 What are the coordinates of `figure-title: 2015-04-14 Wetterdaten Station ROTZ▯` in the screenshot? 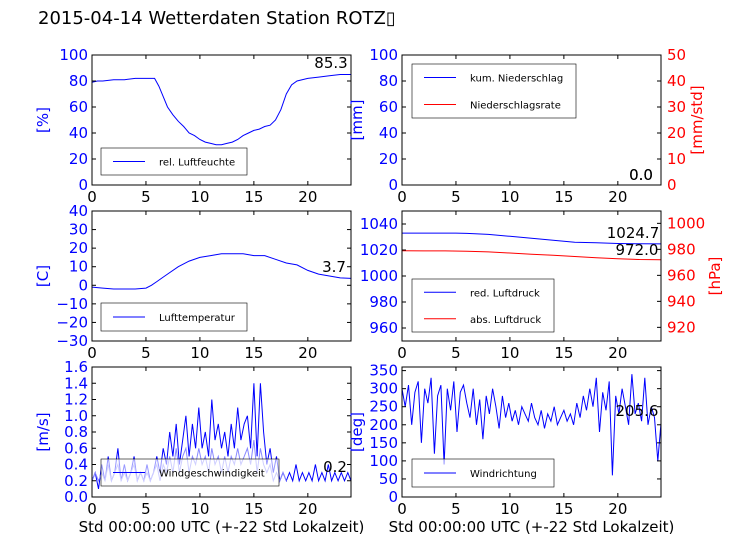 It's located at (217, 18).